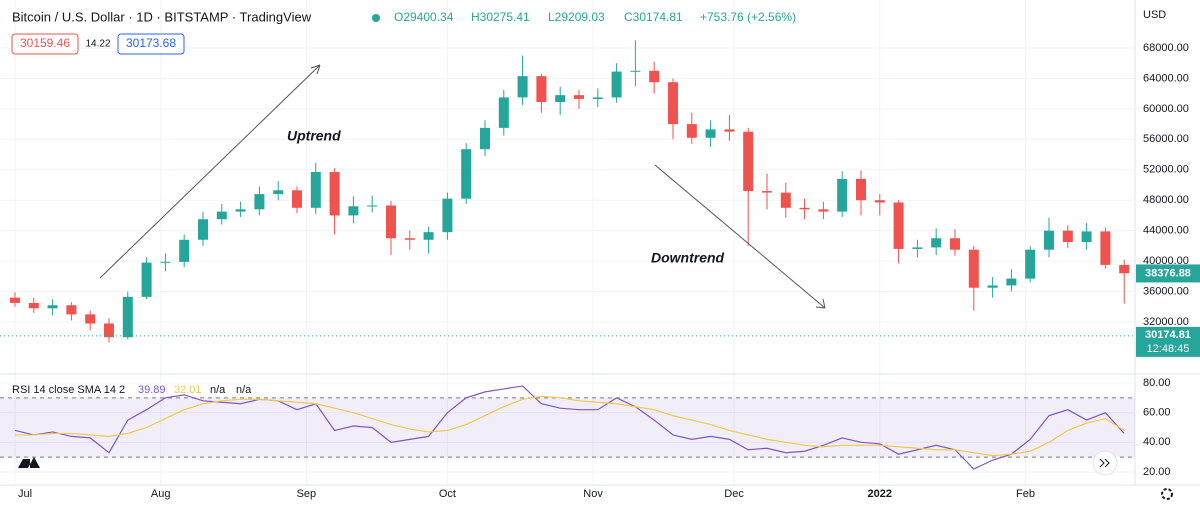 Image resolution: width=1200 pixels, height=505 pixels. What do you see at coordinates (29, 462) in the screenshot?
I see `logo` at bounding box center [29, 462].